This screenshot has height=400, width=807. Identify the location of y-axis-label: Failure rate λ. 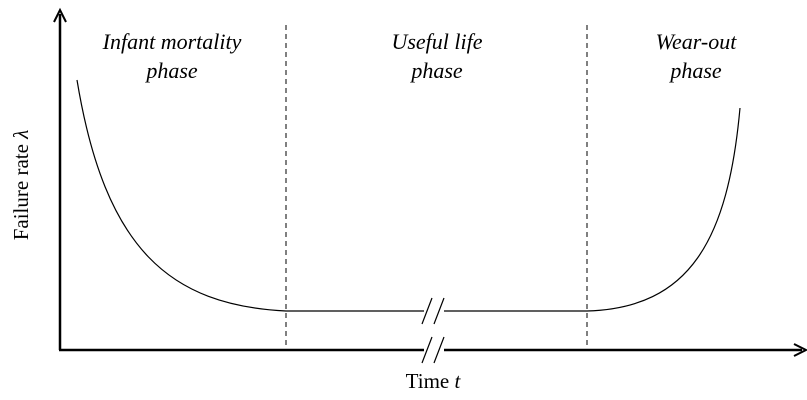
(21, 185).